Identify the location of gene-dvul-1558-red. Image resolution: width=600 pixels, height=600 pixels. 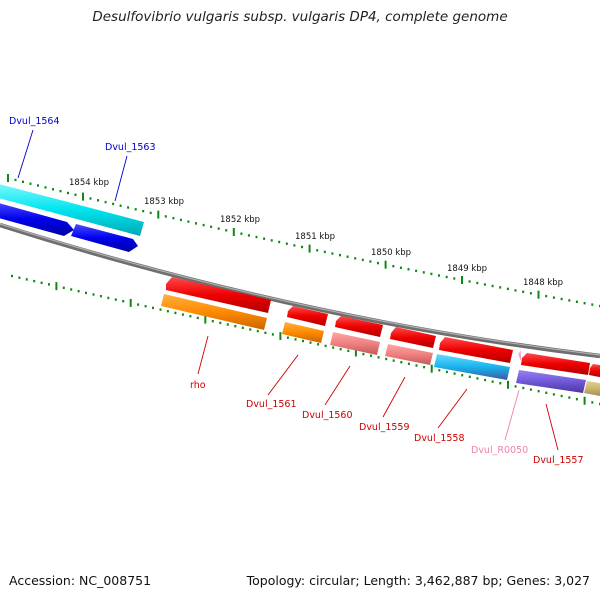
(476, 350).